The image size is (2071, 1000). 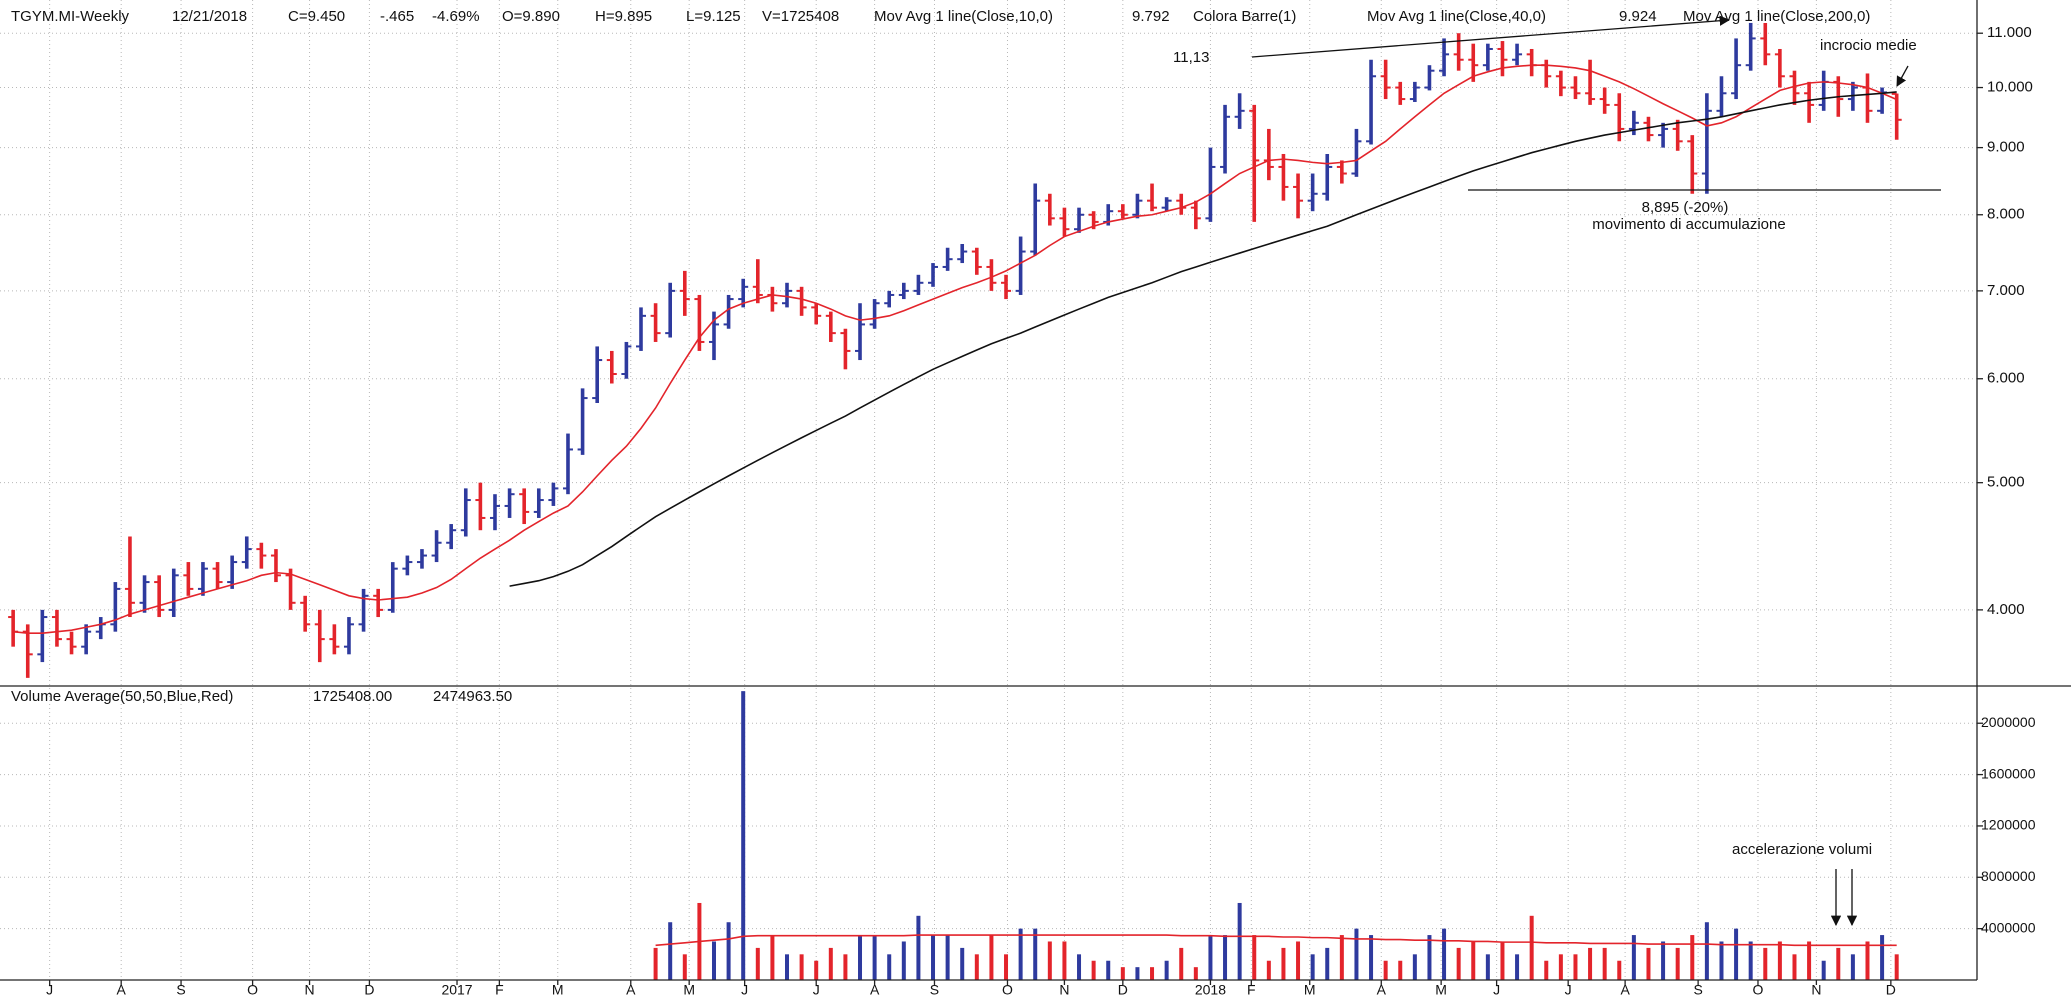 What do you see at coordinates (209, 16) in the screenshot?
I see `header-text: 12/21/2018` at bounding box center [209, 16].